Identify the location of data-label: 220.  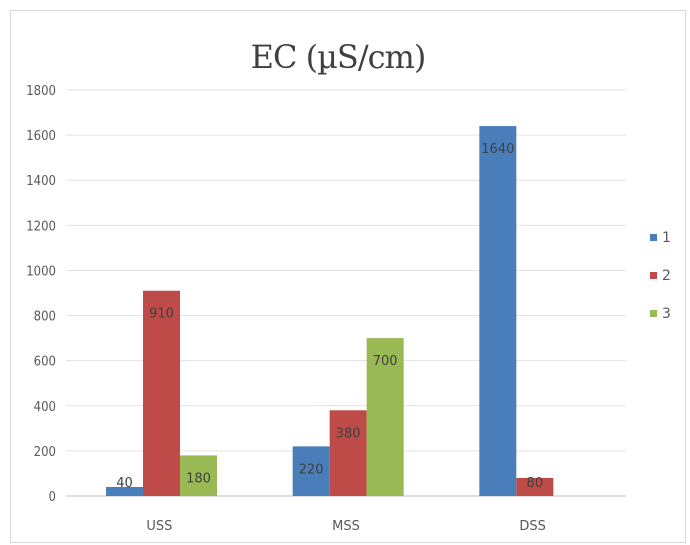
(311, 469).